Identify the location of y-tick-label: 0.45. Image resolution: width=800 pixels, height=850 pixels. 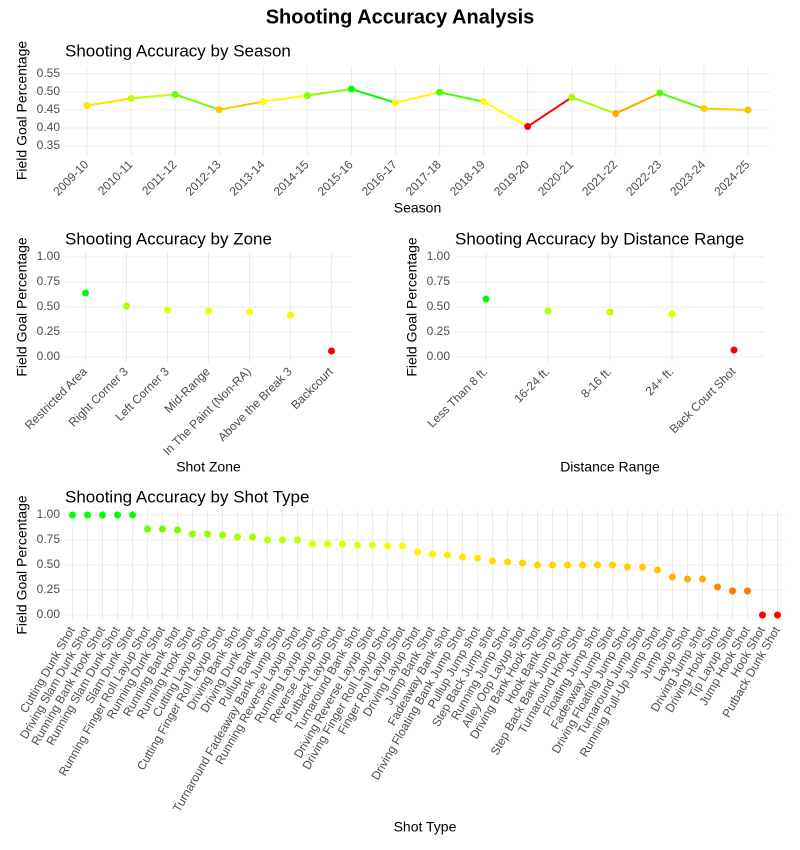
(49, 109).